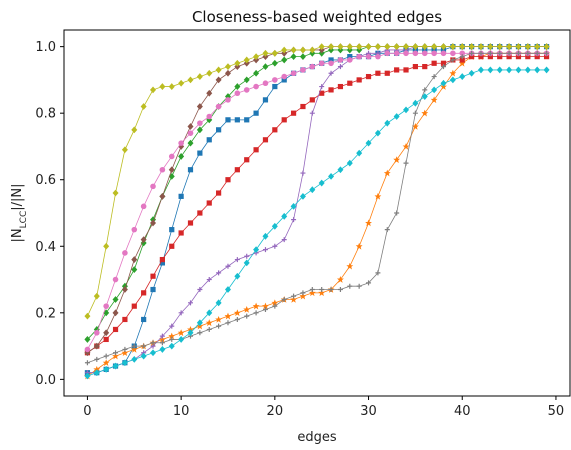  What do you see at coordinates (275, 411) in the screenshot?
I see `x-tick-label: 20` at bounding box center [275, 411].